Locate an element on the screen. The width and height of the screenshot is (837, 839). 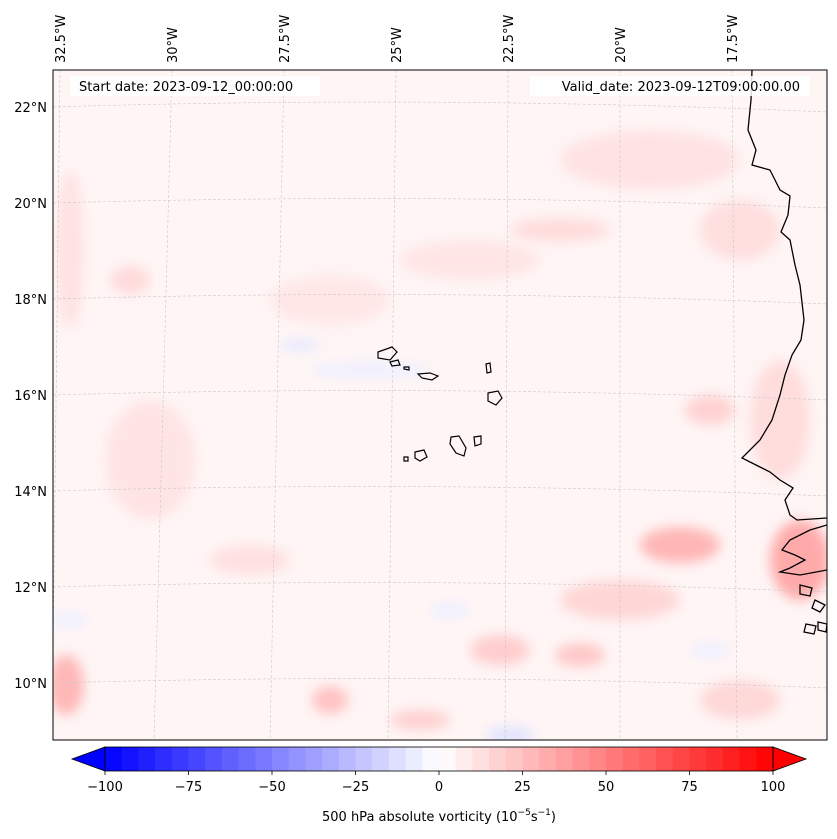
lon-label: 17.5°W is located at coordinates (733, 39).